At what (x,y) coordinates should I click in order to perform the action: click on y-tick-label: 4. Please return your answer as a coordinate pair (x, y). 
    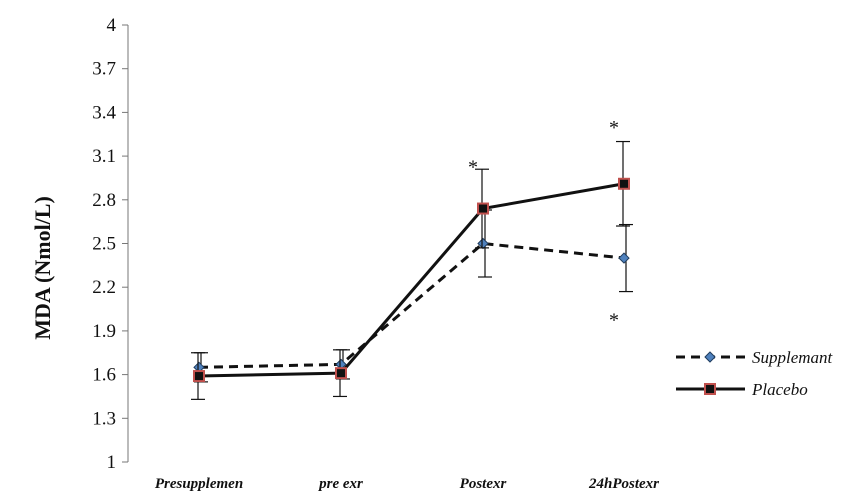
    Looking at the image, I should click on (112, 25).